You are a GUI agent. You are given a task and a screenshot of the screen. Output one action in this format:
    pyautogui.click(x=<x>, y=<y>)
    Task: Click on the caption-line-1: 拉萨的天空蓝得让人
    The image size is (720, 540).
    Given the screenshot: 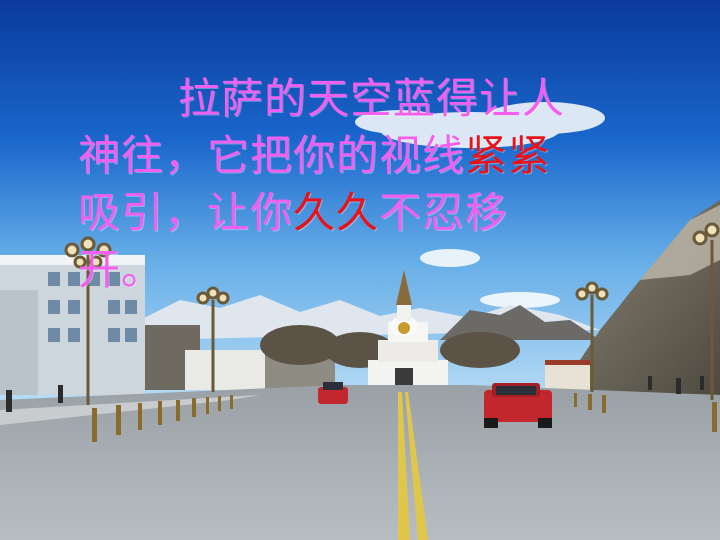 What is the action you would take?
    pyautogui.click(x=372, y=98)
    